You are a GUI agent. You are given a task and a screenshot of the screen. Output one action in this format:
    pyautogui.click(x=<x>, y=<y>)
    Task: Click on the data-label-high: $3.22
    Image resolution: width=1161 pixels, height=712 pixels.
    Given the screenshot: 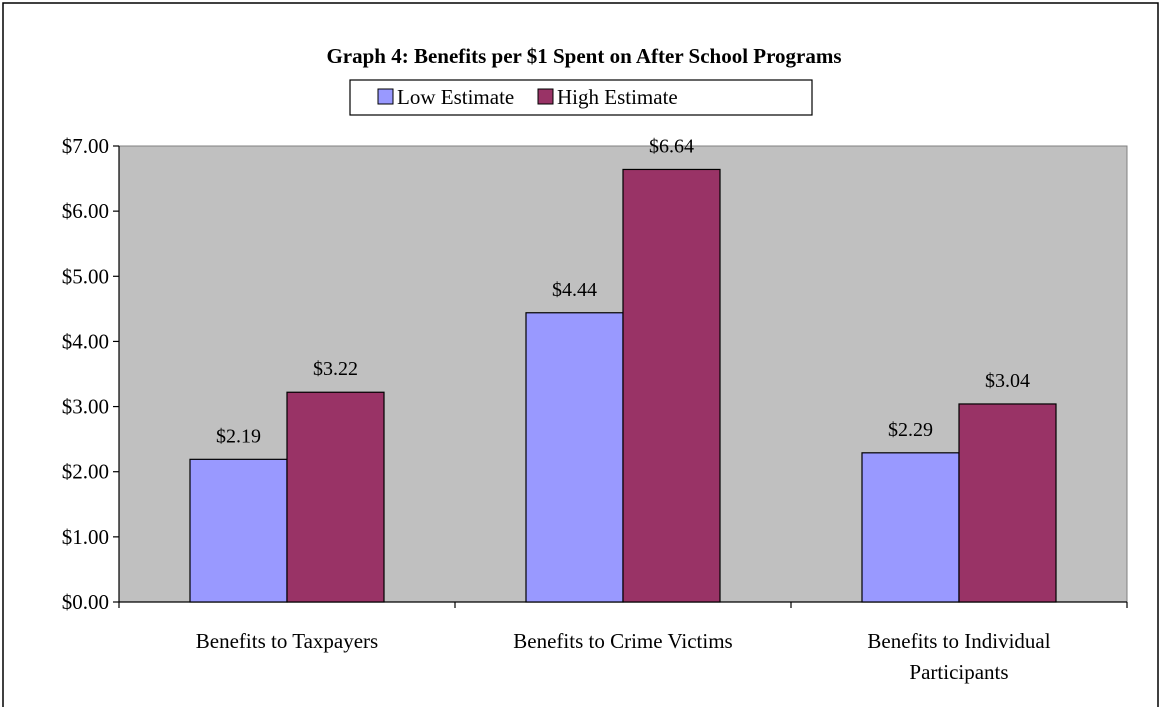 What is the action you would take?
    pyautogui.click(x=335, y=369)
    